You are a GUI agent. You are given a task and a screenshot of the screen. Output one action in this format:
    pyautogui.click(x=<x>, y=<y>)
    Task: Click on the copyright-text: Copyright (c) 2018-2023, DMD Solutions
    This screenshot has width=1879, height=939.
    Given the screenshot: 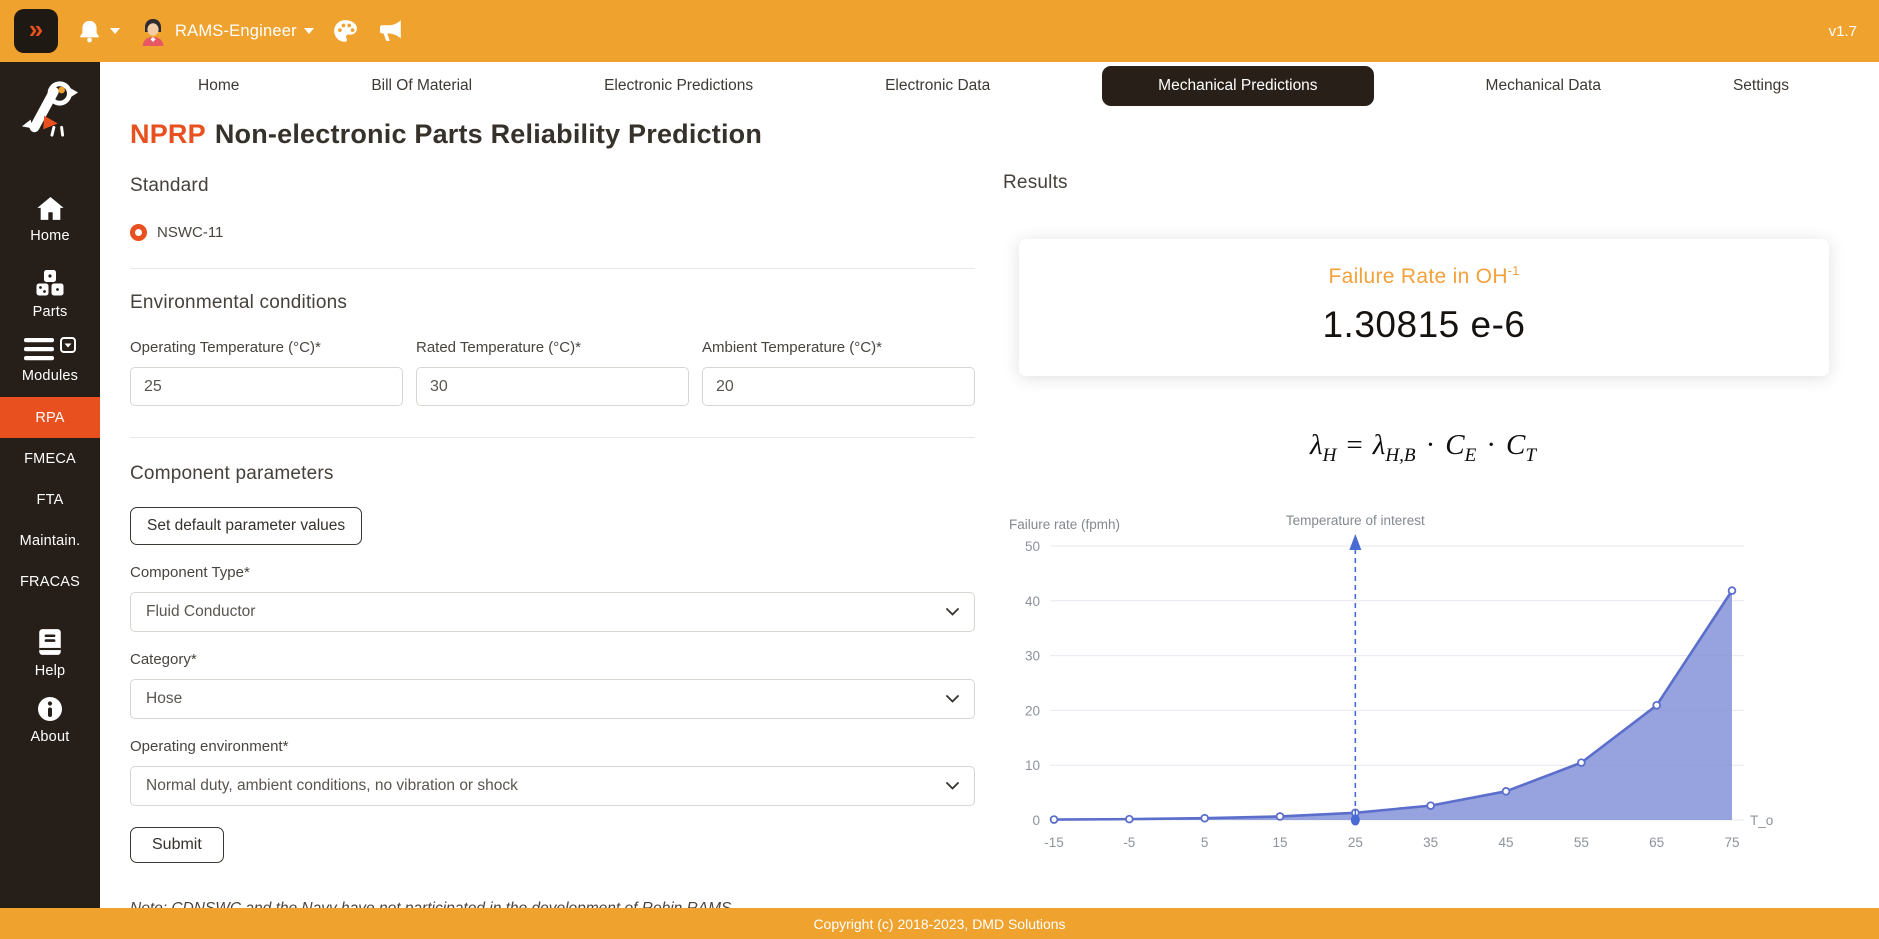 What is the action you would take?
    pyautogui.click(x=939, y=923)
    